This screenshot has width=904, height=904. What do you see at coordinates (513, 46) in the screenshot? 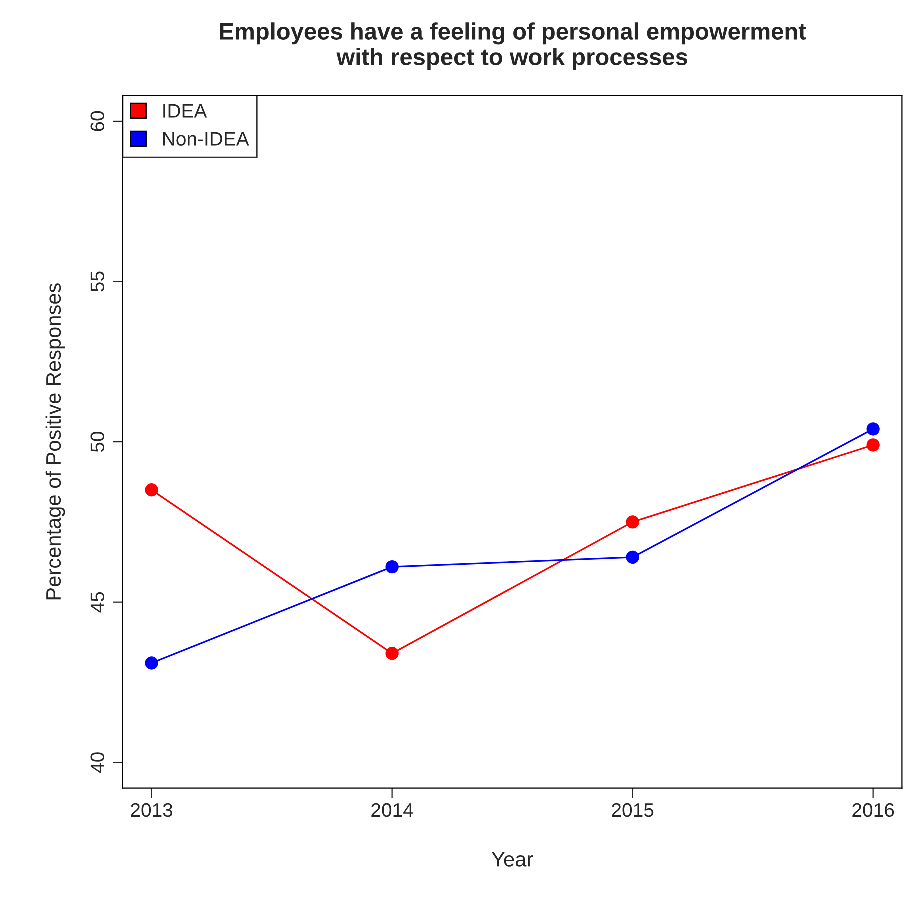
I see `chart-title: Employees have a feeling of personal empowerment with respect to work processes` at bounding box center [513, 46].